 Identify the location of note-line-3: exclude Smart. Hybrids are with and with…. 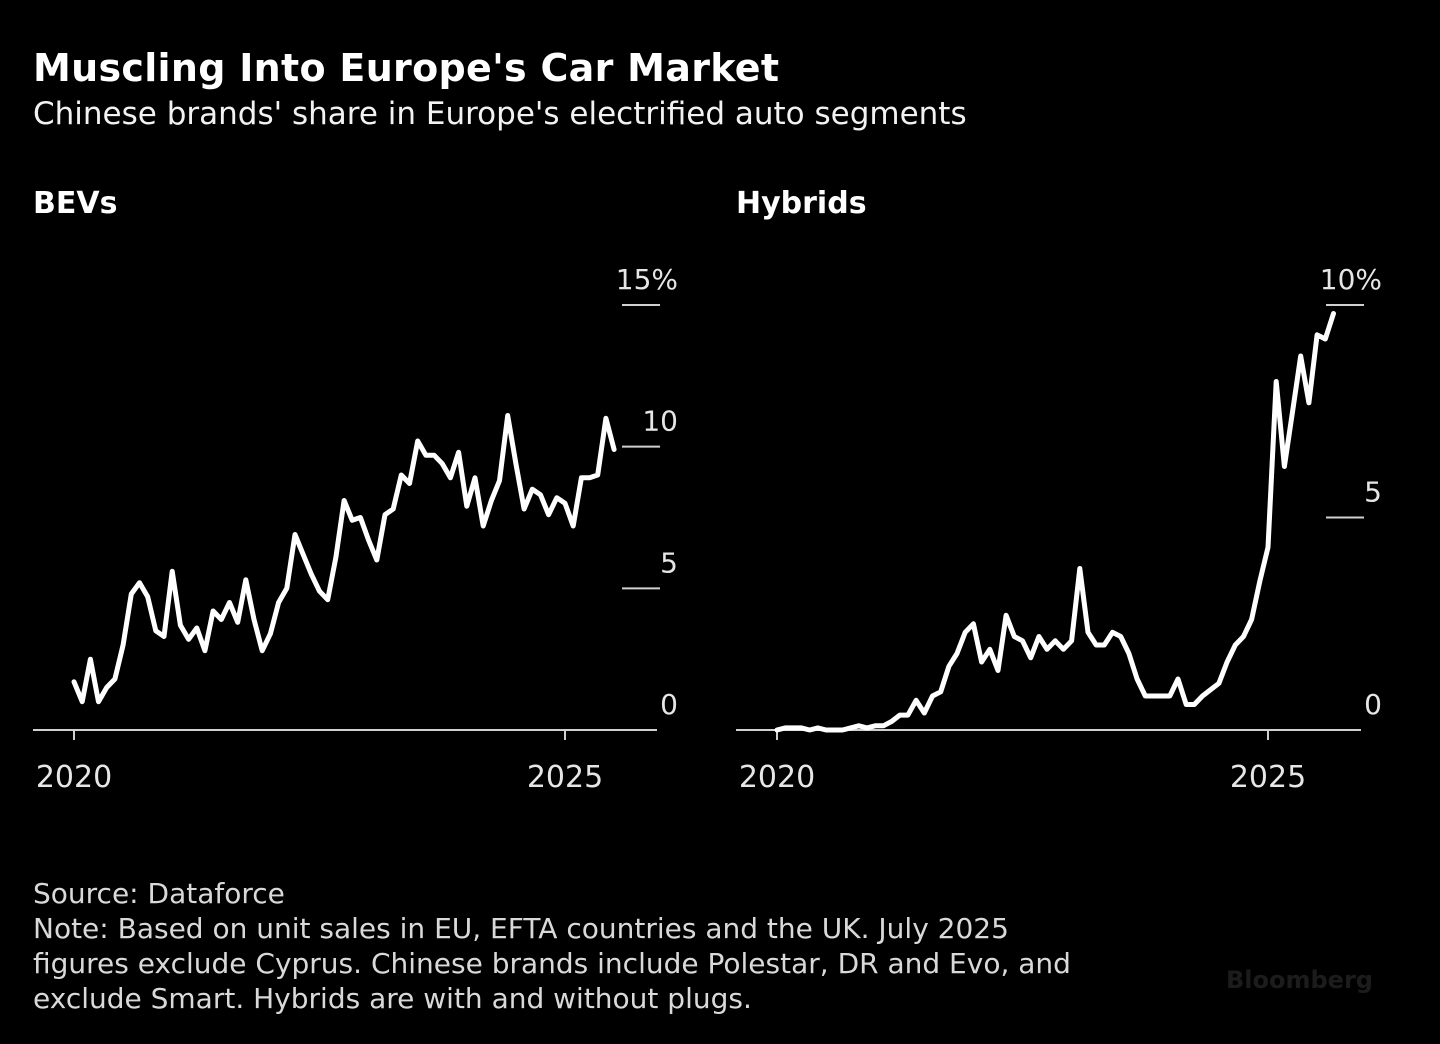
(392, 998).